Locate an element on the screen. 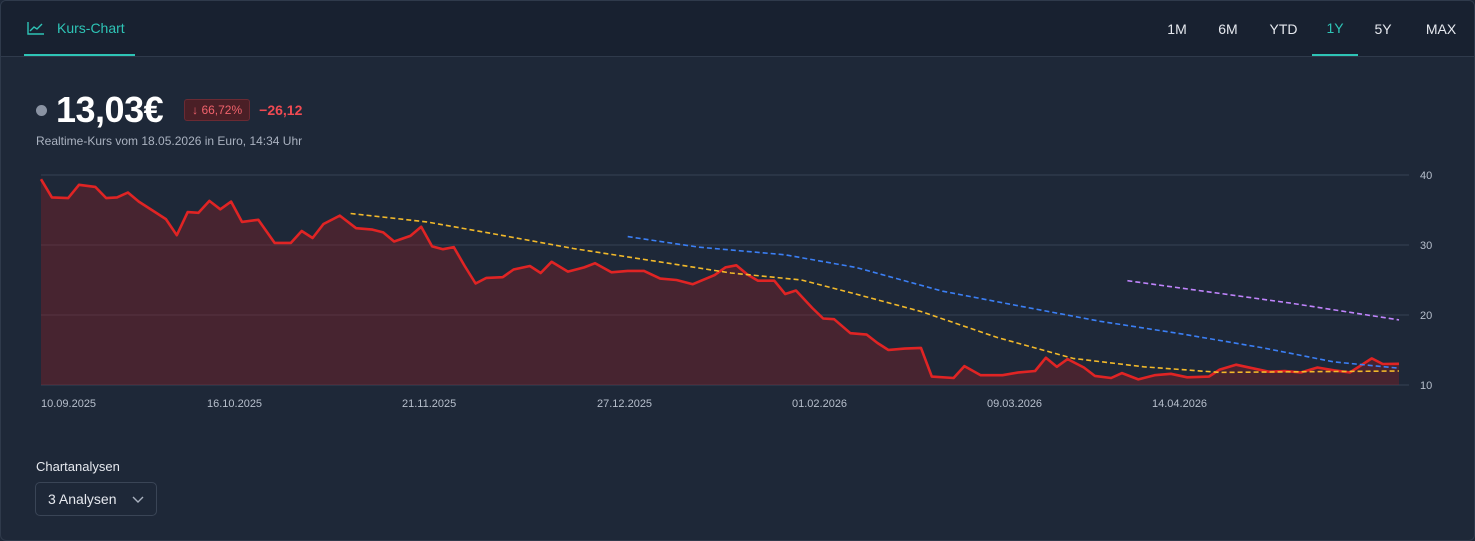  y-tick-label: 30 is located at coordinates (1426, 246).